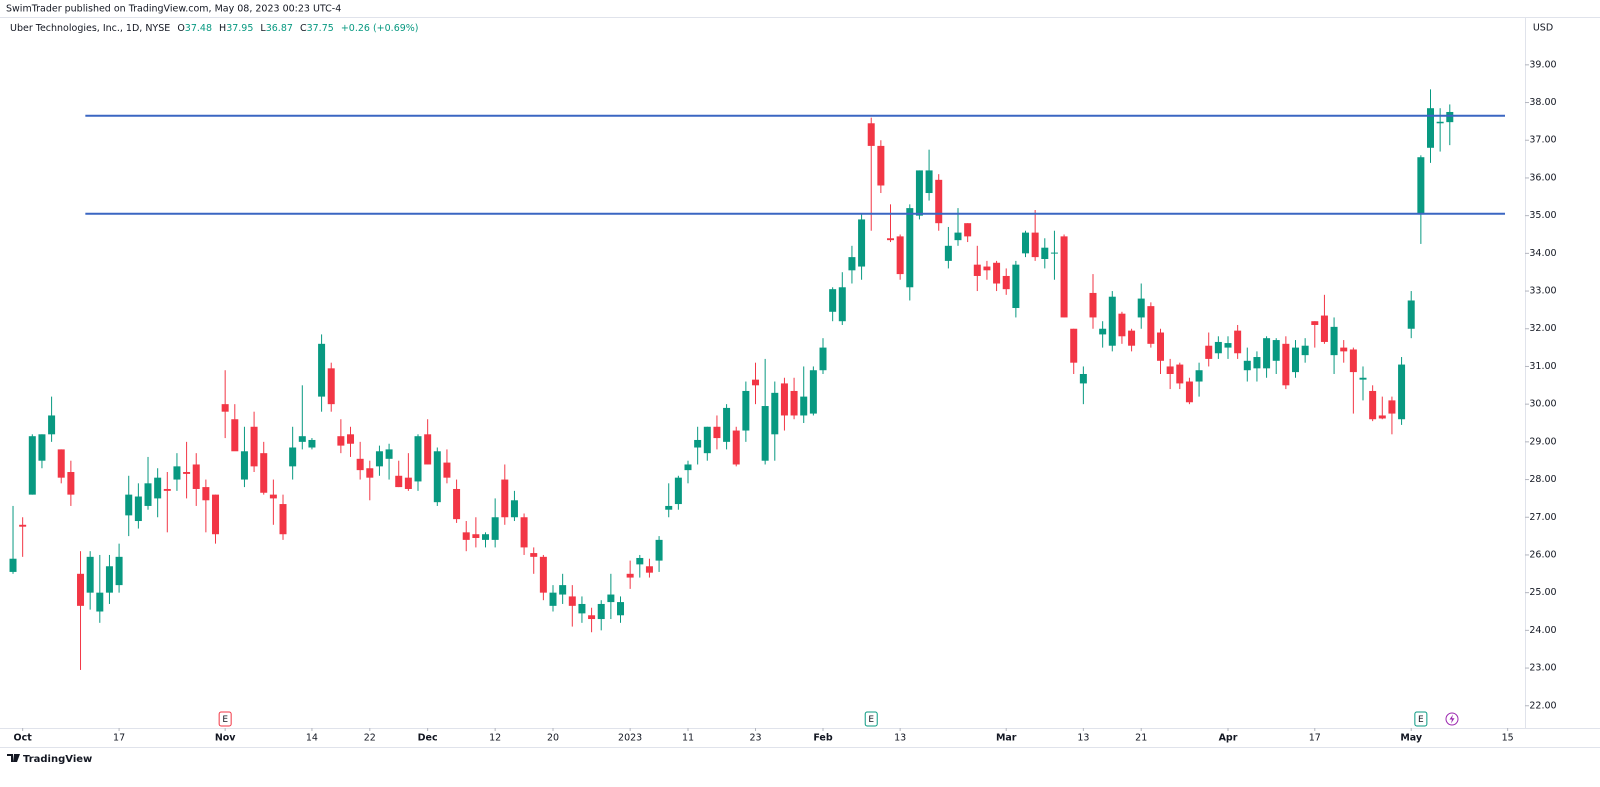 The height and width of the screenshot is (787, 1600). Describe the element at coordinates (1508, 738) in the screenshot. I see `x-tick-label: 15` at that location.